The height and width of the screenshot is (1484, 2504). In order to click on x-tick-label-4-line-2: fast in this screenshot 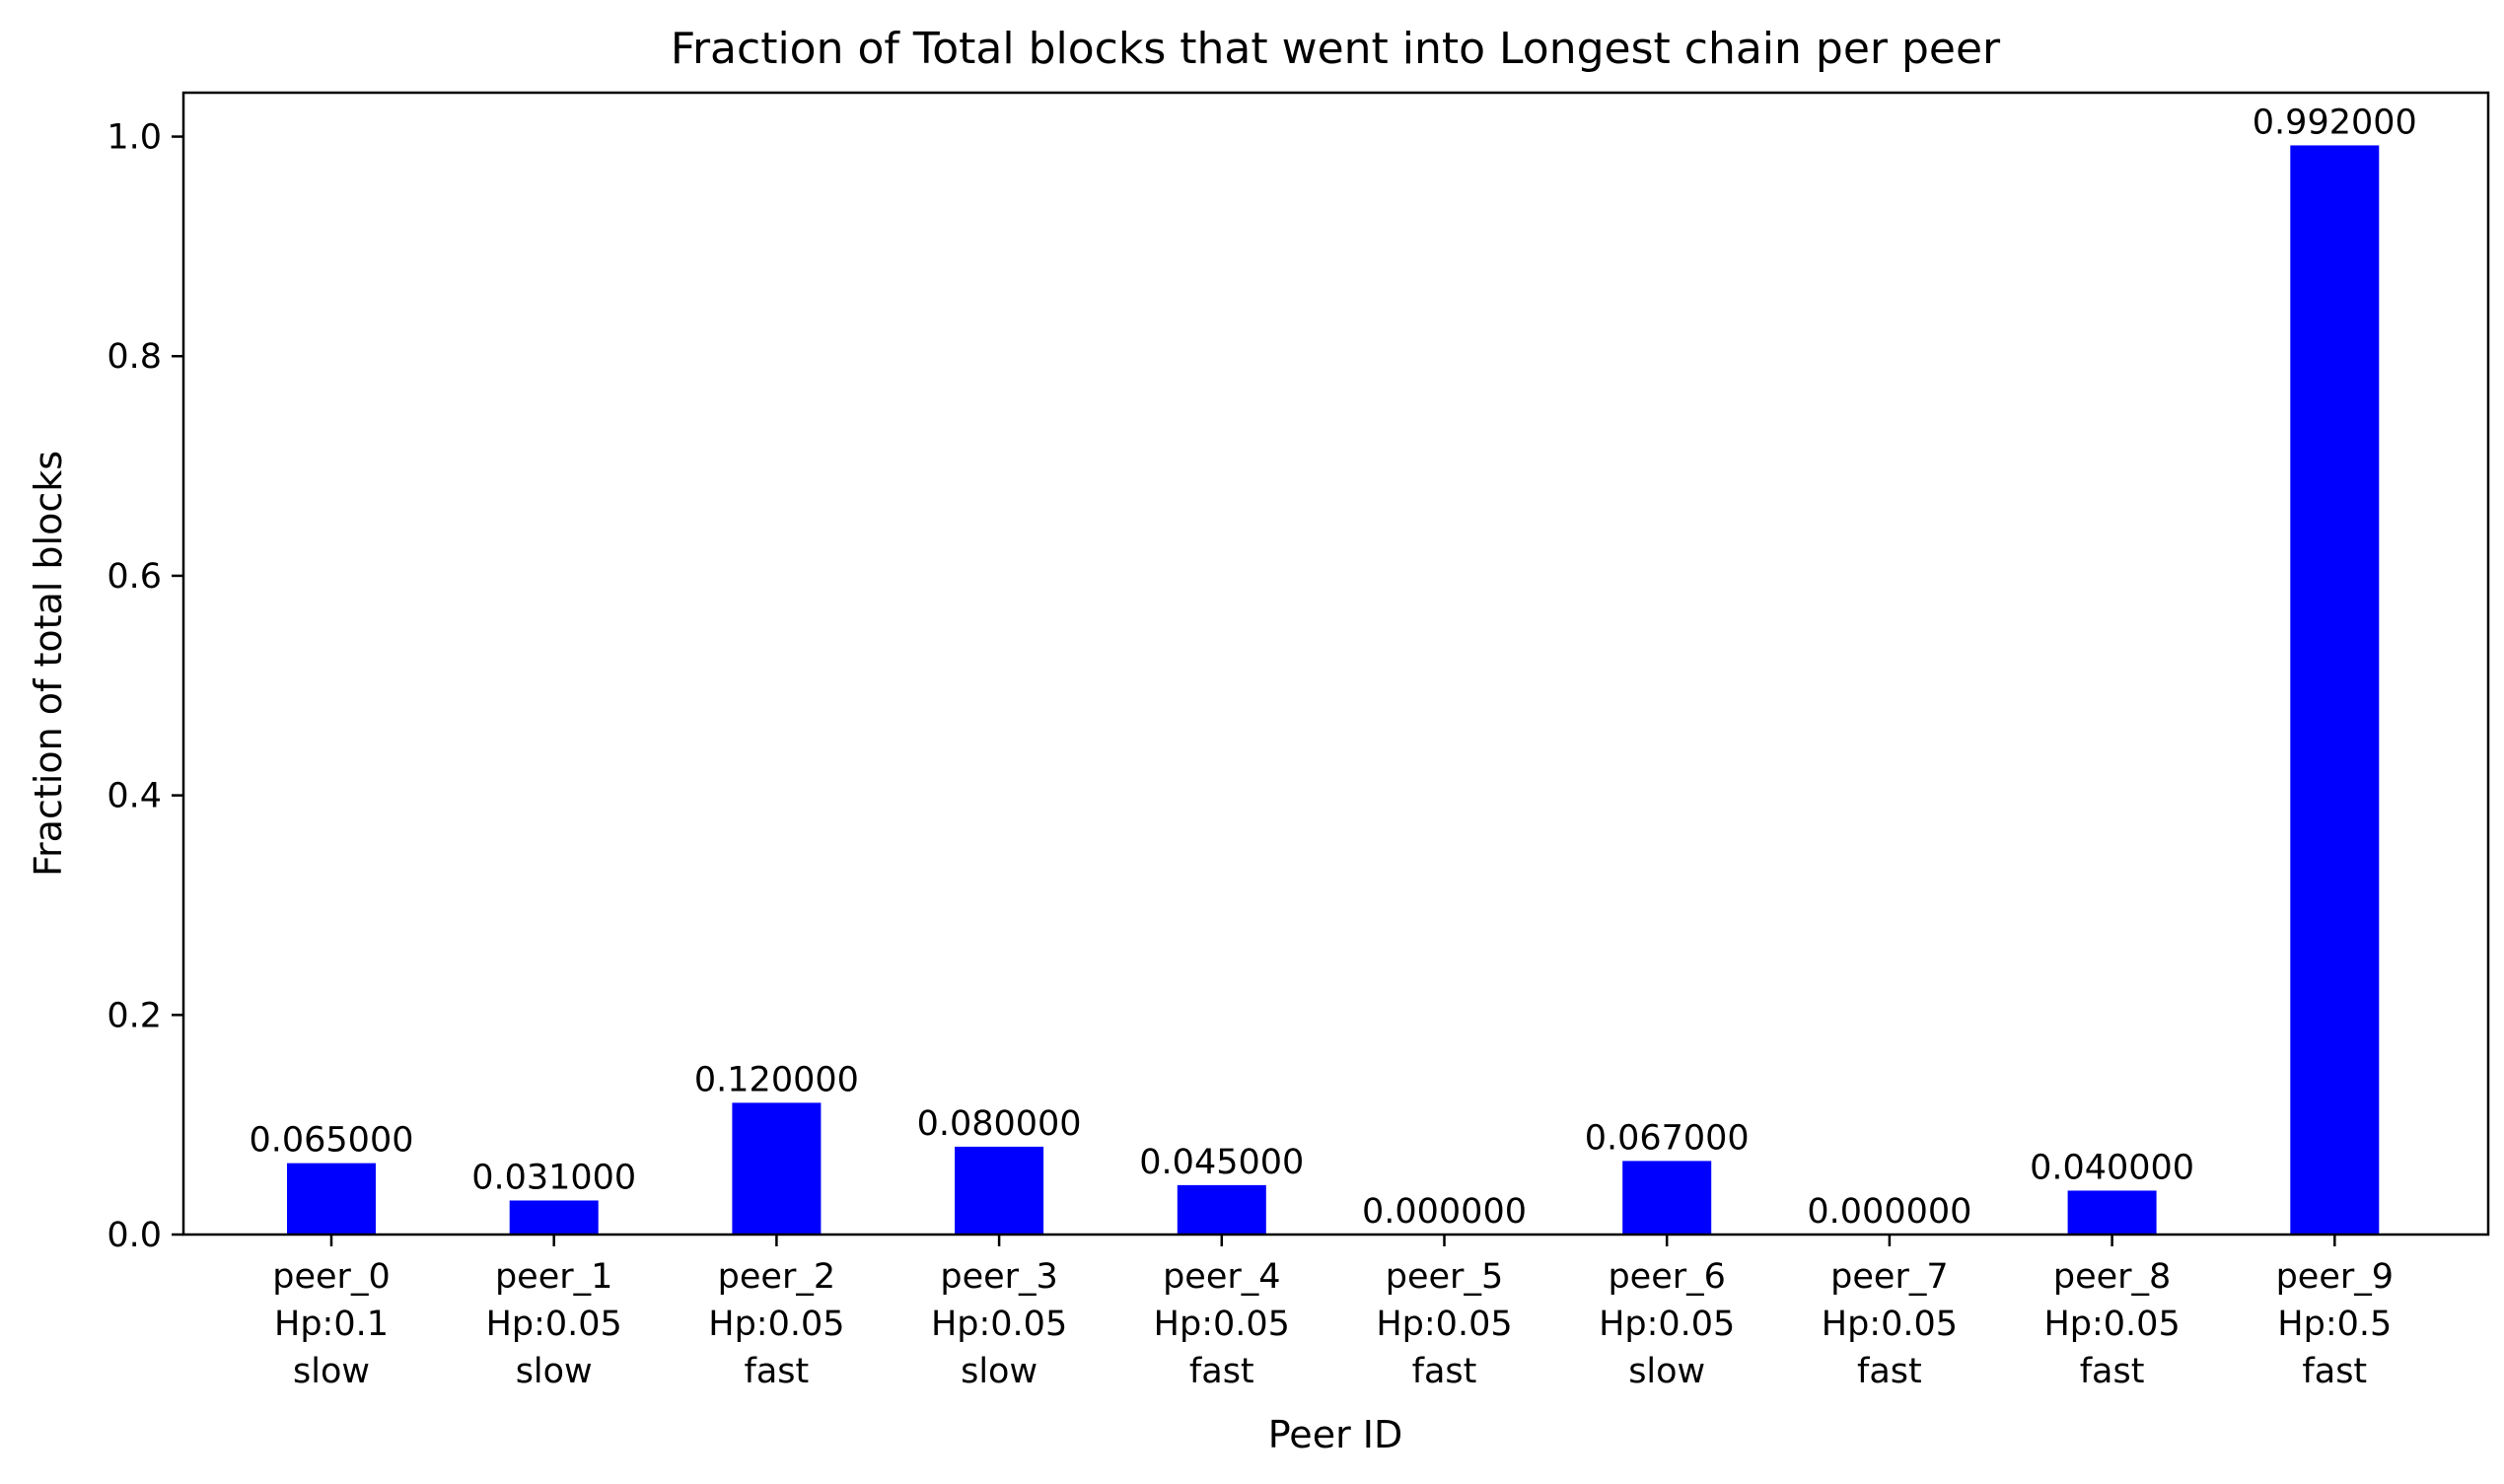, I will do `click(1222, 1371)`.